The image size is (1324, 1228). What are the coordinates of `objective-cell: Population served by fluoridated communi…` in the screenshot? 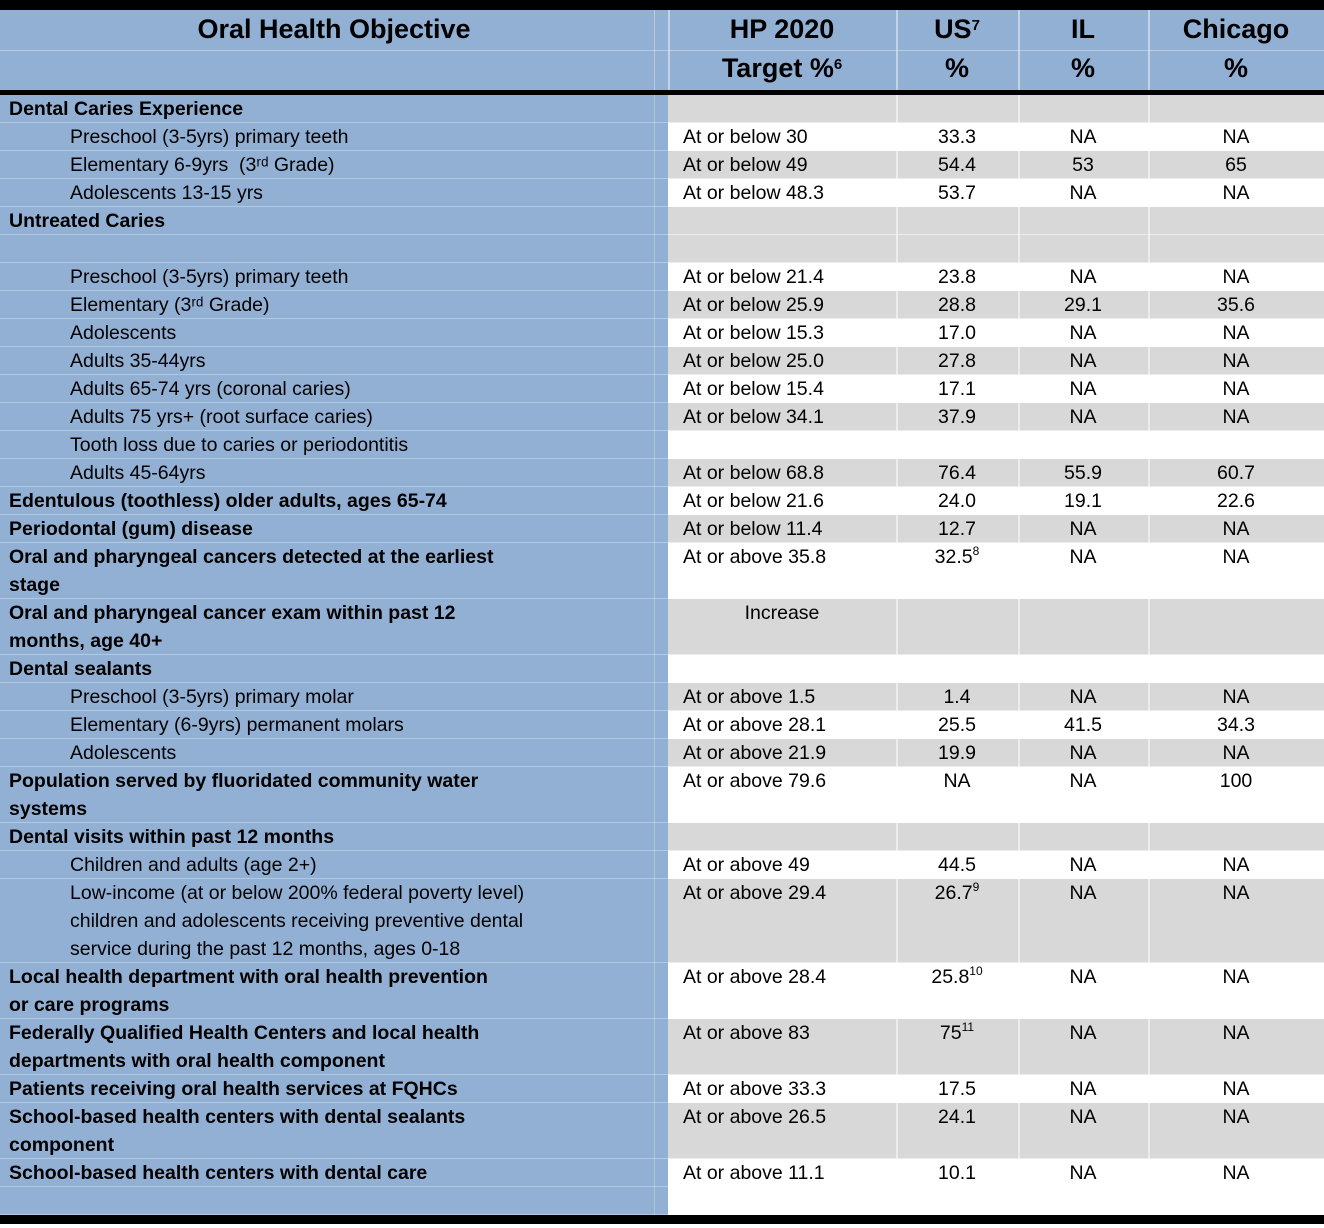 It's located at (334, 795).